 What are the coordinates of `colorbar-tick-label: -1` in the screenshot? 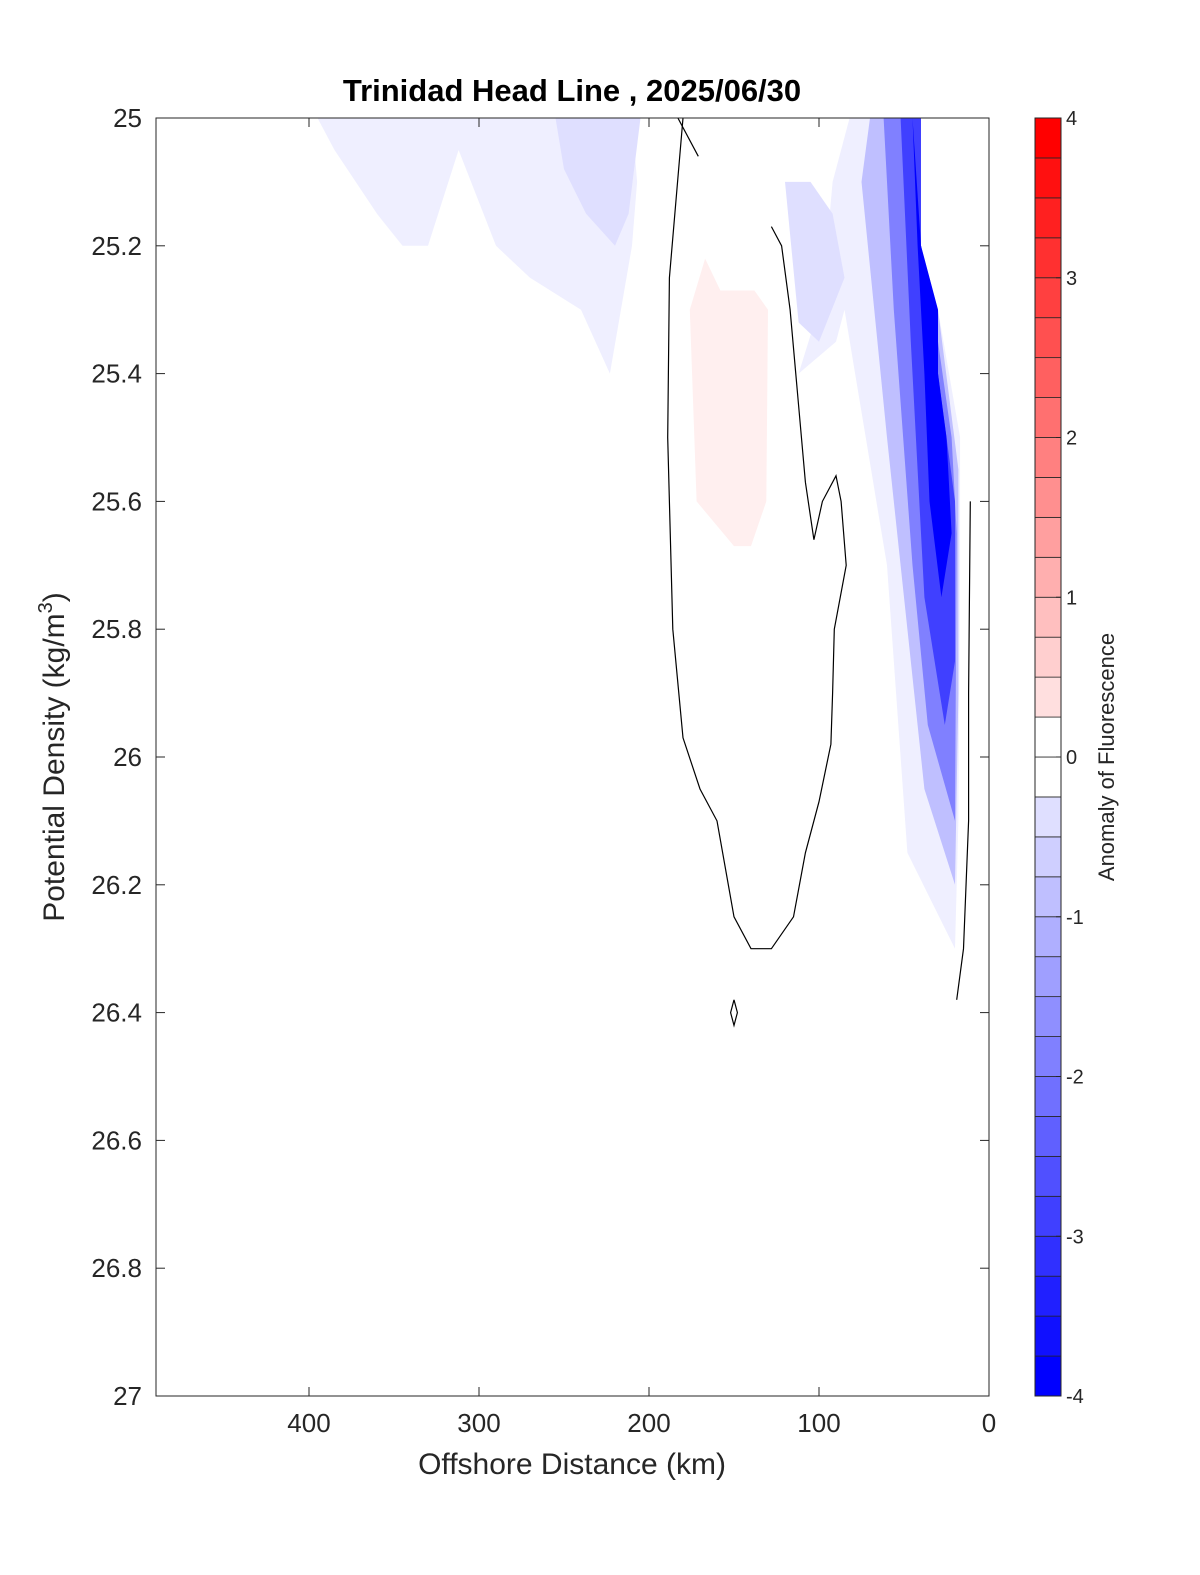 It's located at (1075, 918).